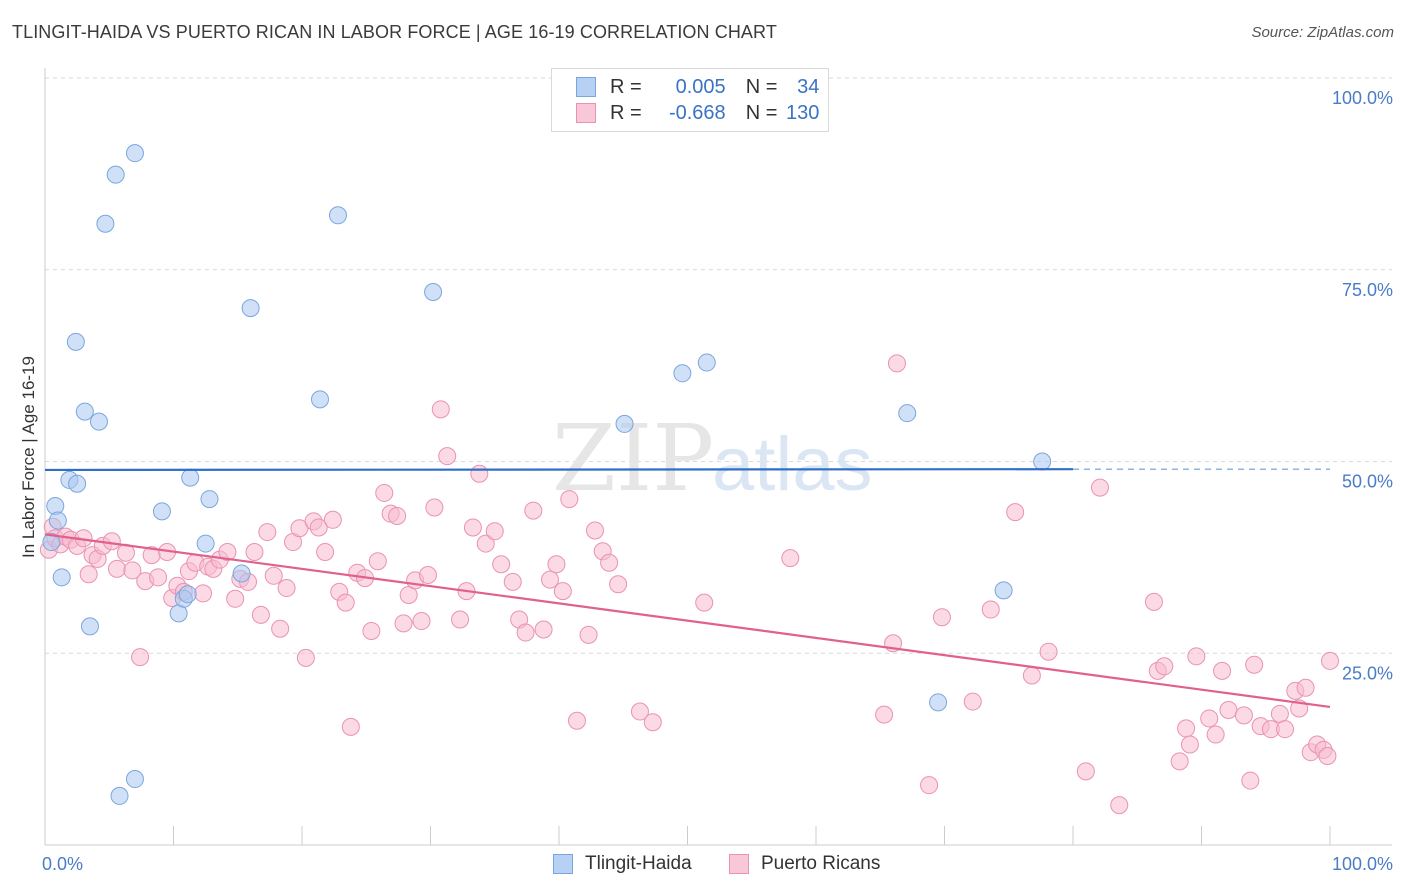 Image resolution: width=1406 pixels, height=892 pixels. What do you see at coordinates (559, 470) in the screenshot?
I see `tlingit-haida-trend-line` at bounding box center [559, 470].